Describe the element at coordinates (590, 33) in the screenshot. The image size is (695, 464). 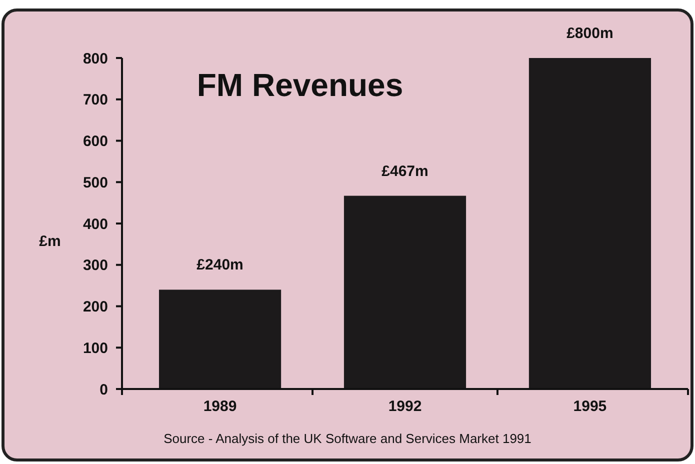
I see `data-label: £800m` at that location.